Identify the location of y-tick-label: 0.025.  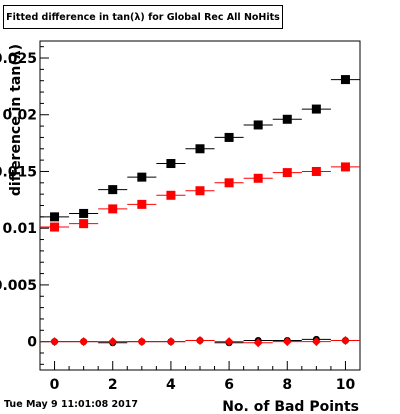
(18, 59).